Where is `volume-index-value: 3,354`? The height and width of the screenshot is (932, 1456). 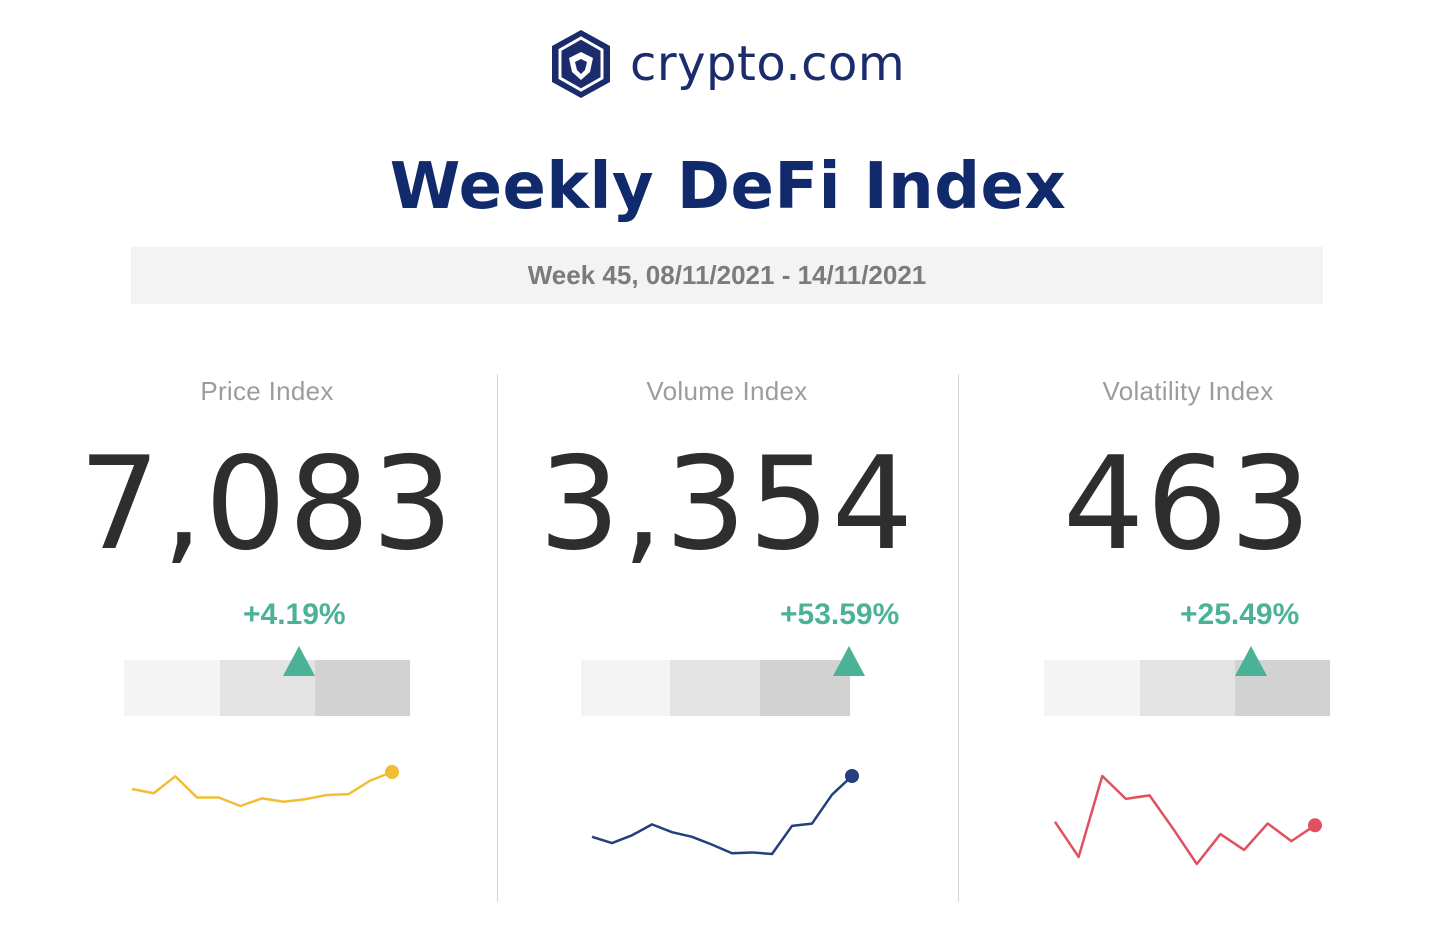 volume-index-value: 3,354 is located at coordinates (727, 504).